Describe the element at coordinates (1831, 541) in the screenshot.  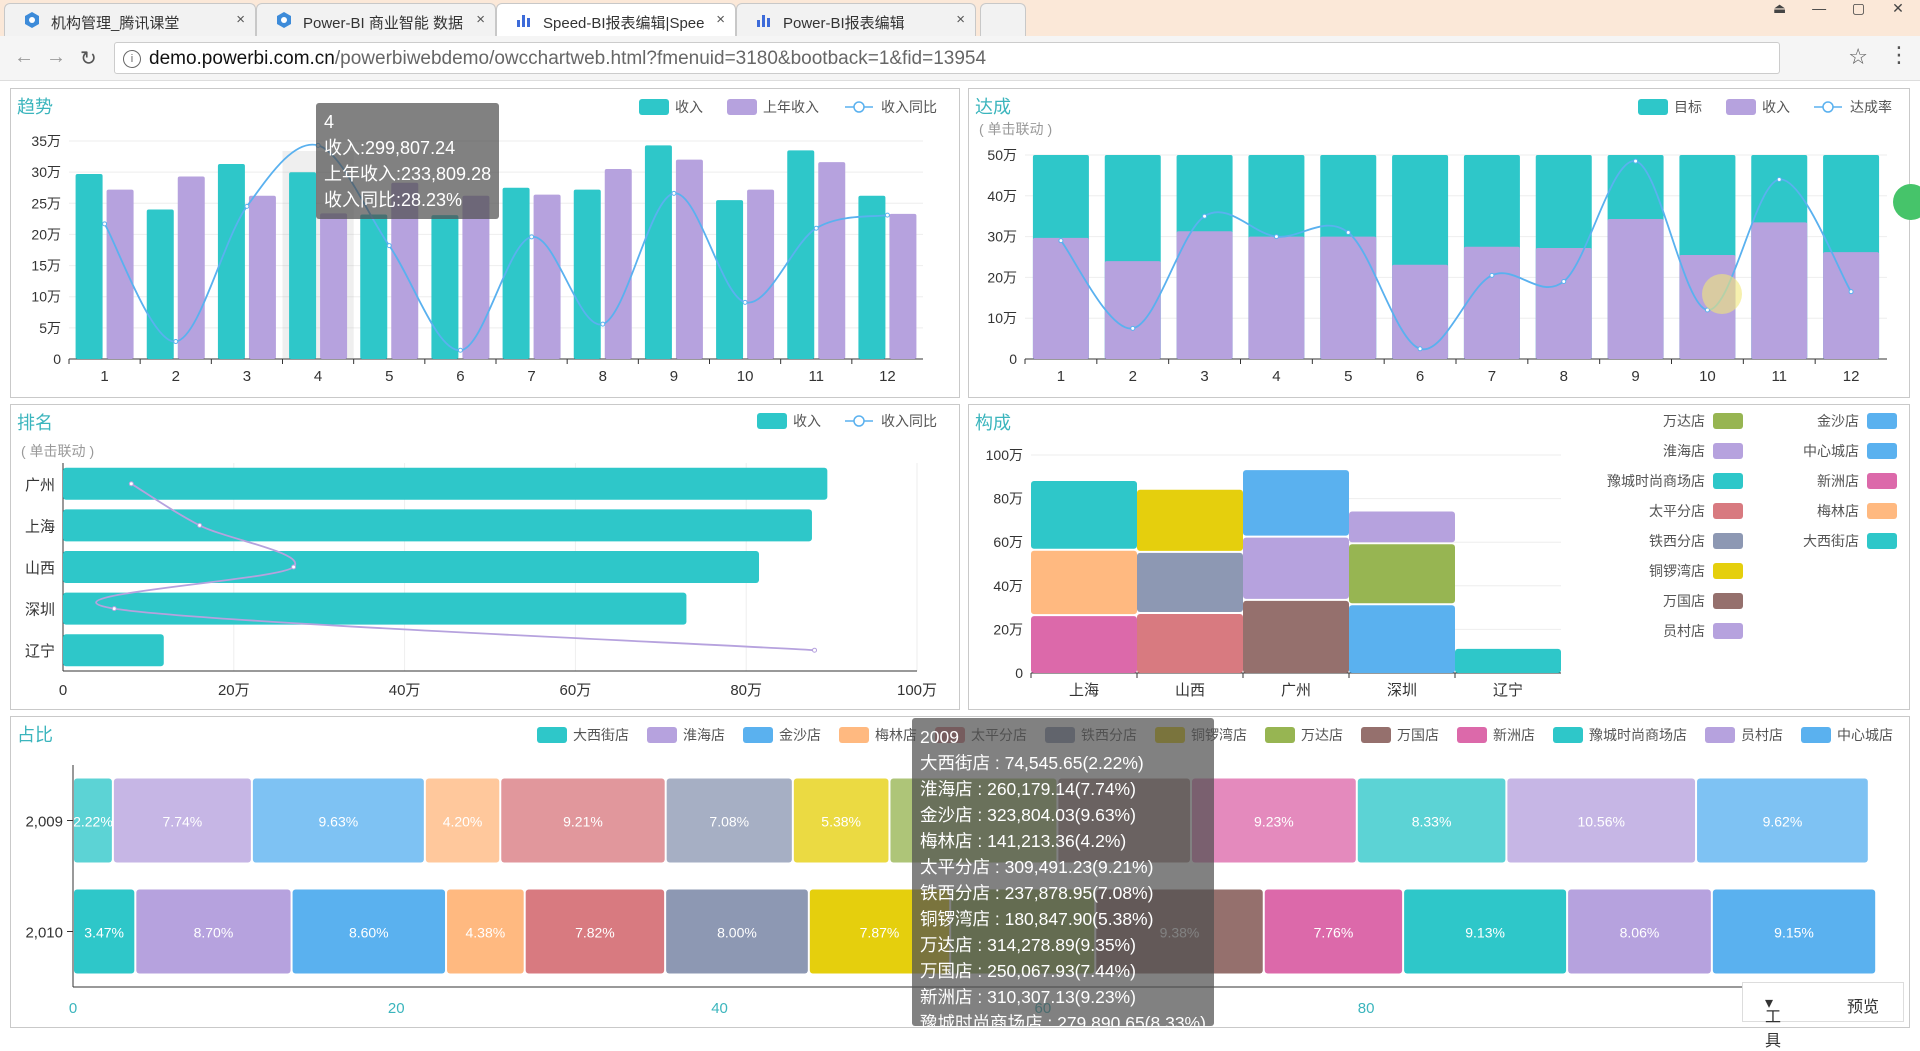
I see `compose-legend-label: 大西街店` at that location.